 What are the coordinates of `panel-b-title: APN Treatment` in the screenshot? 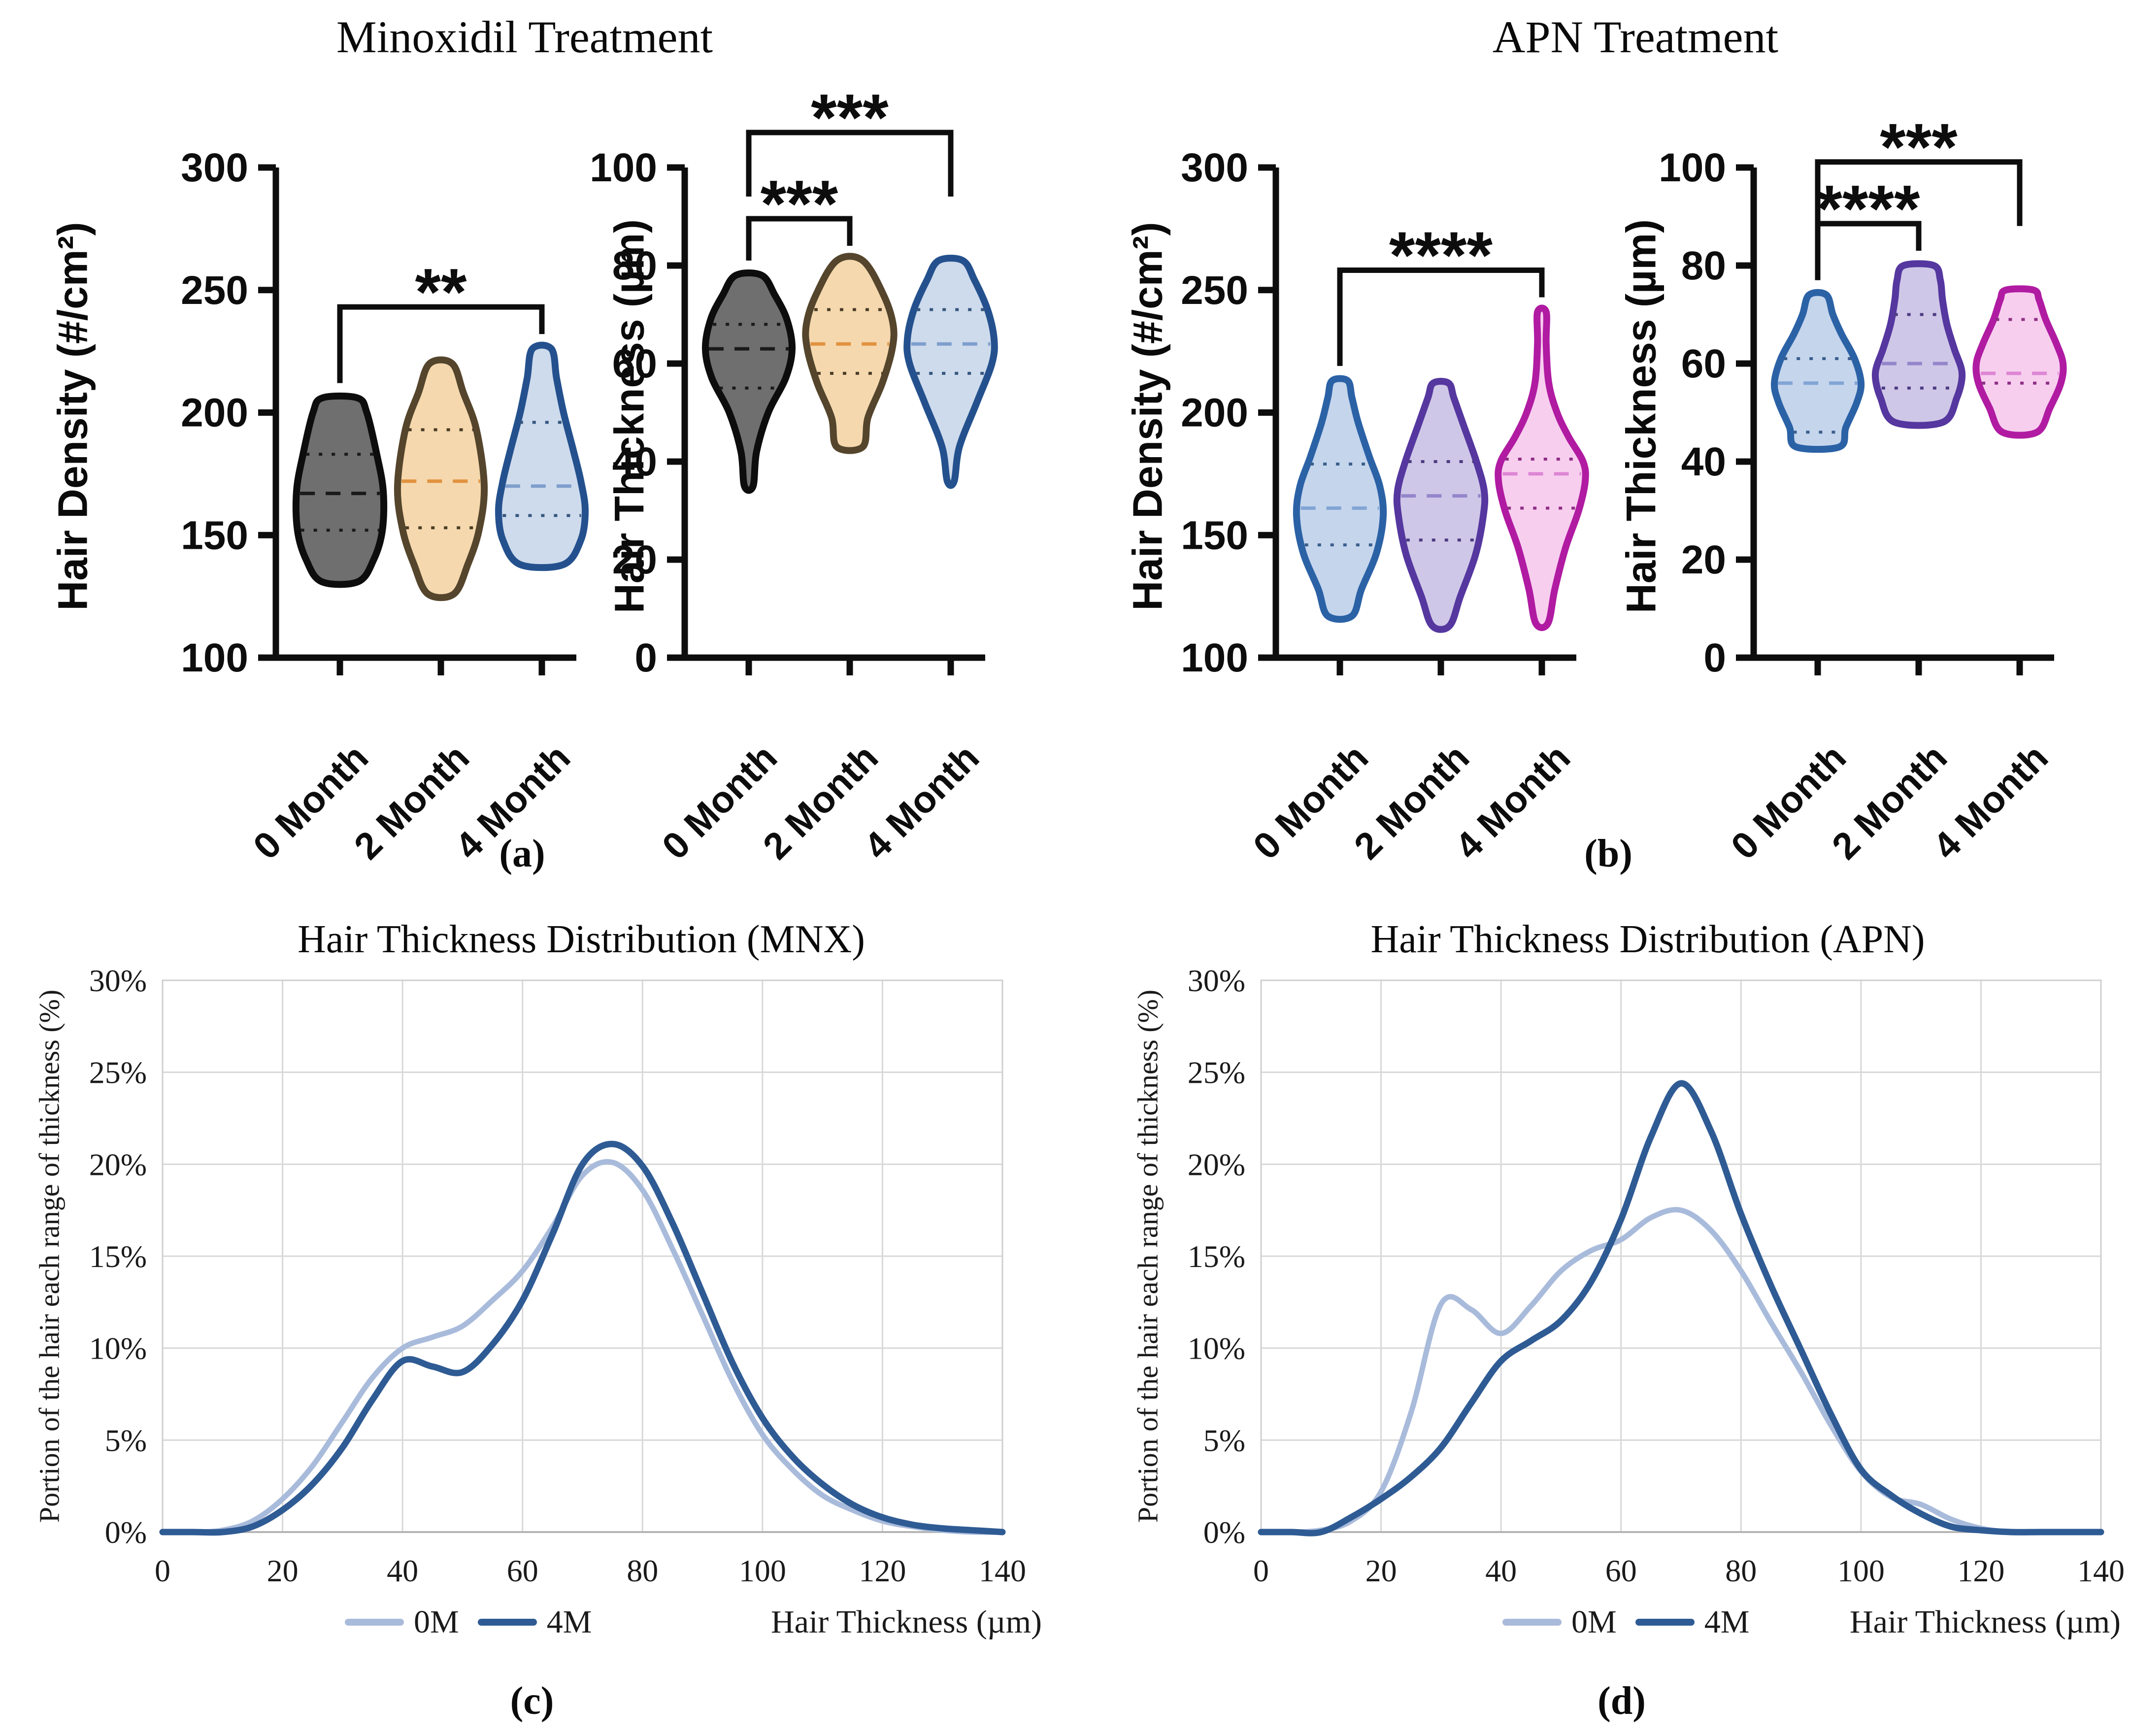 It's located at (1635, 37).